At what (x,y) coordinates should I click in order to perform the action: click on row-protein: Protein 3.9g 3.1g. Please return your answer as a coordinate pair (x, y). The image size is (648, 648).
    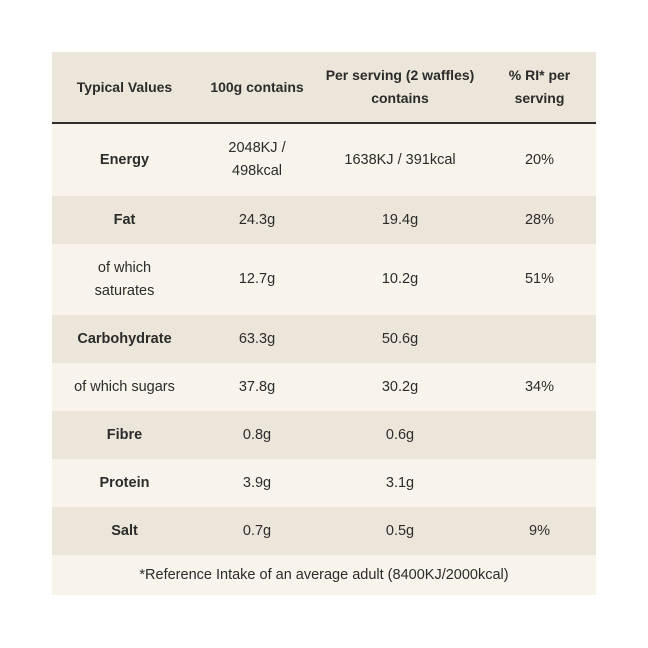
    Looking at the image, I should click on (324, 483).